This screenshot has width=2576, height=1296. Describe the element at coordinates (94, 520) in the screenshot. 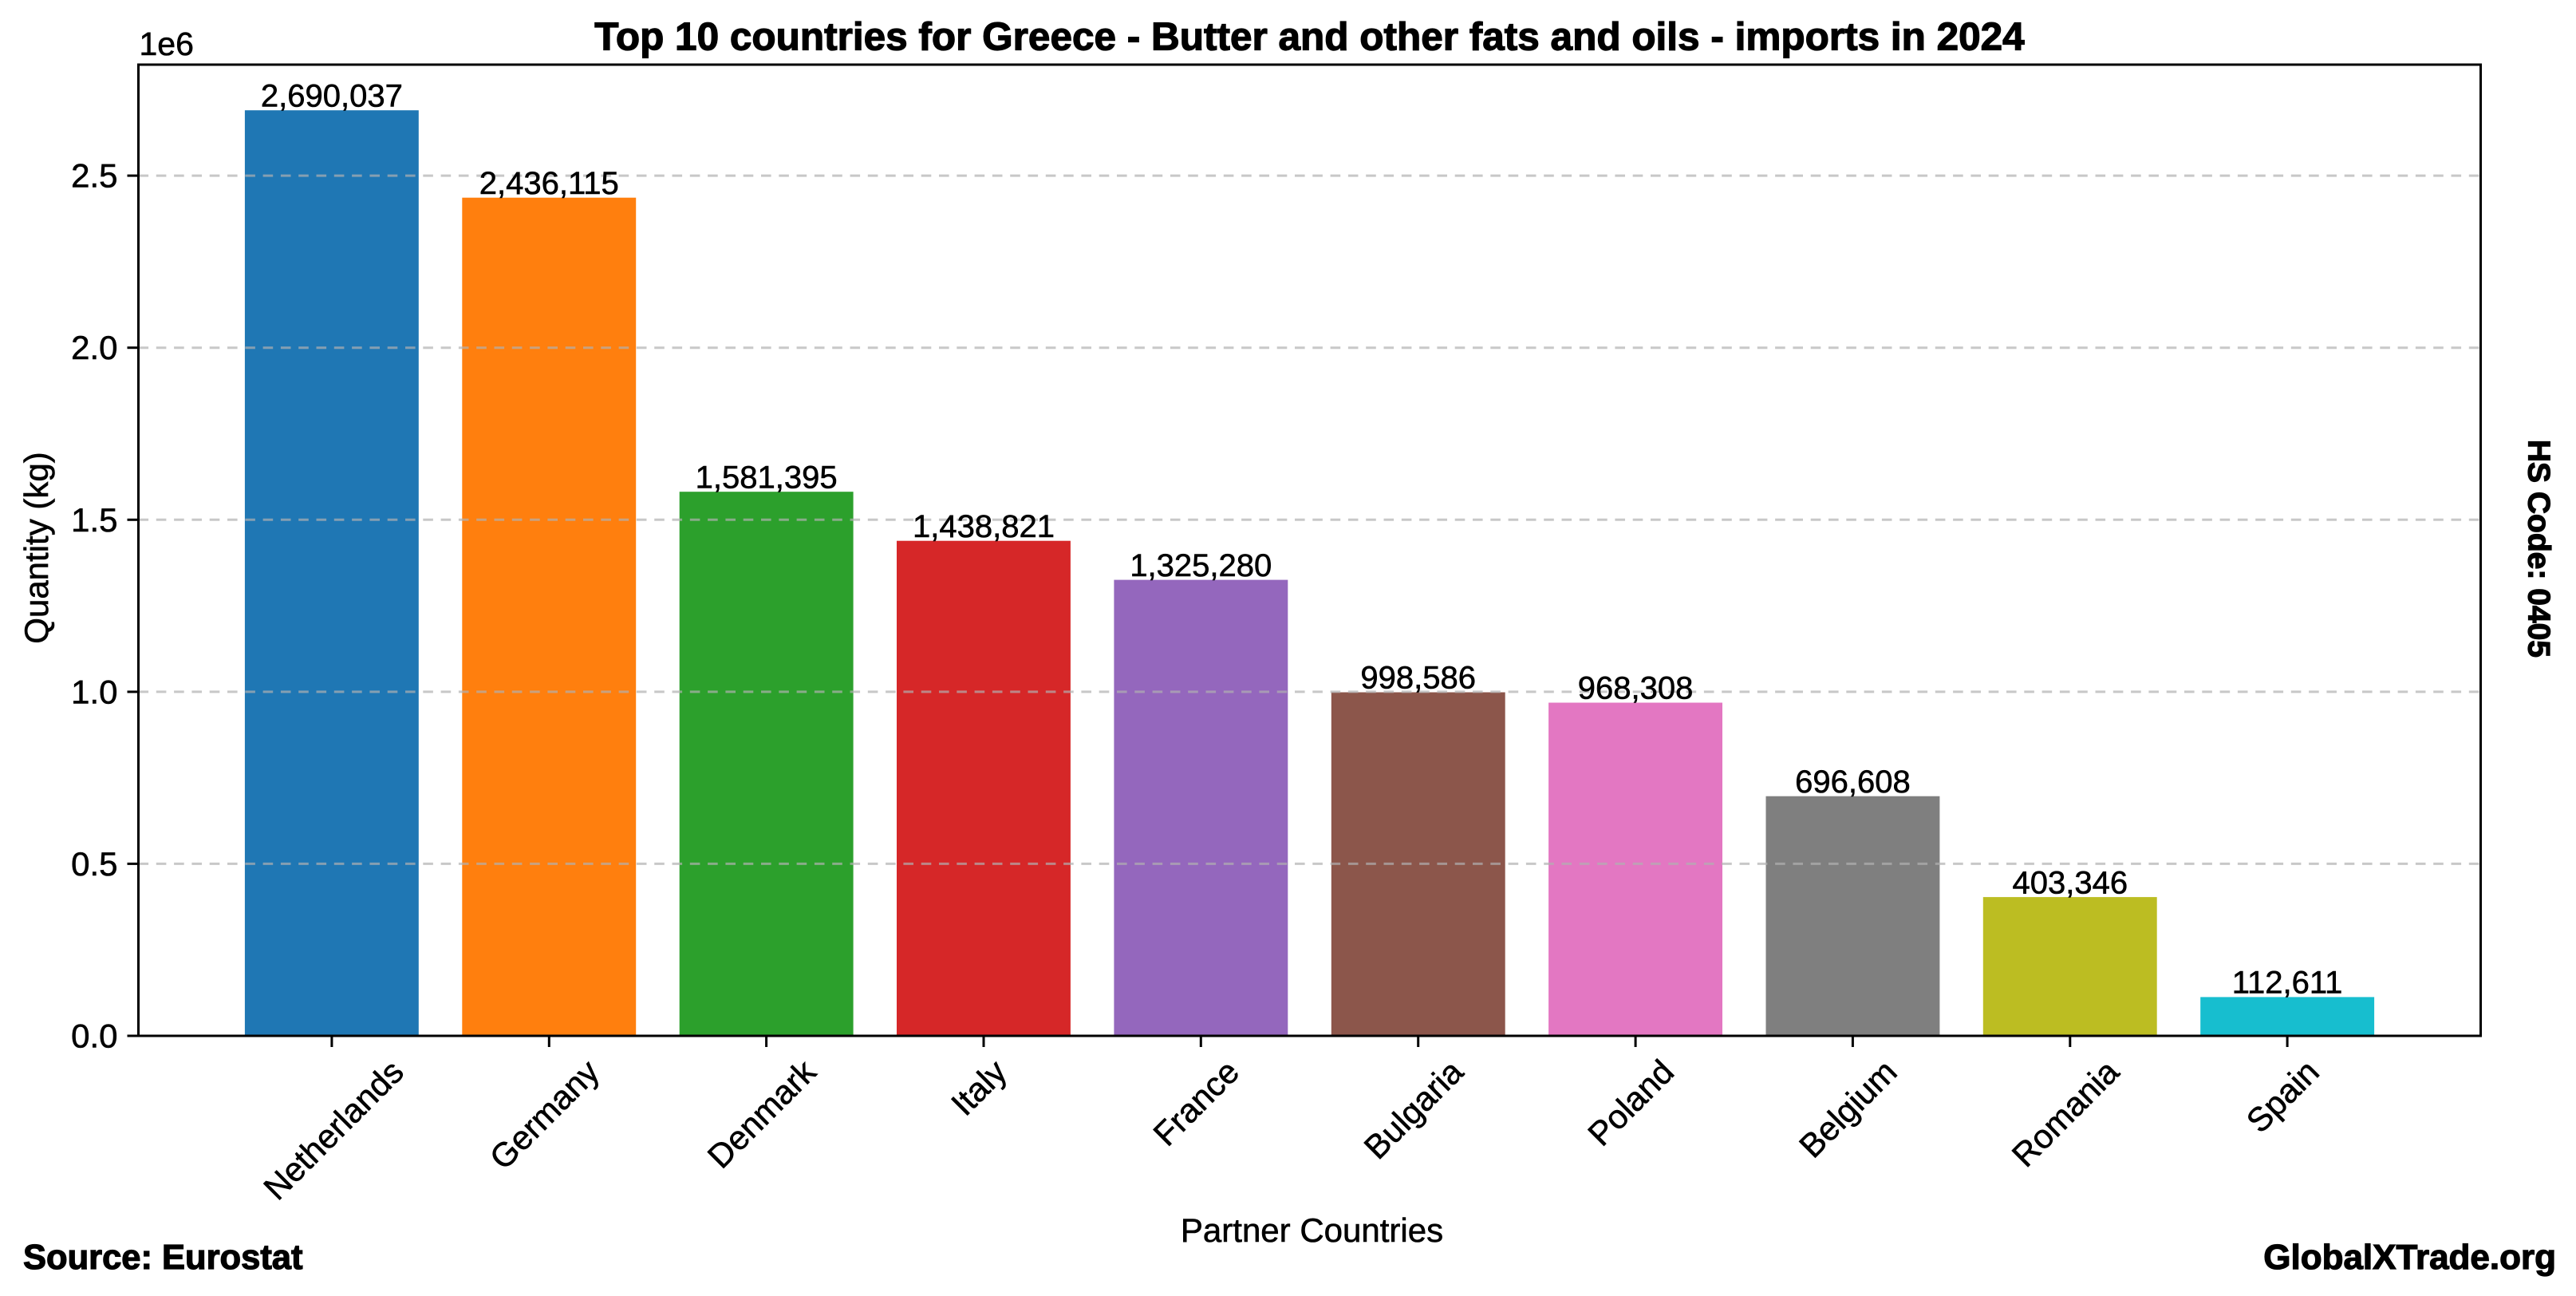

I see `svg-text: 1.5` at that location.